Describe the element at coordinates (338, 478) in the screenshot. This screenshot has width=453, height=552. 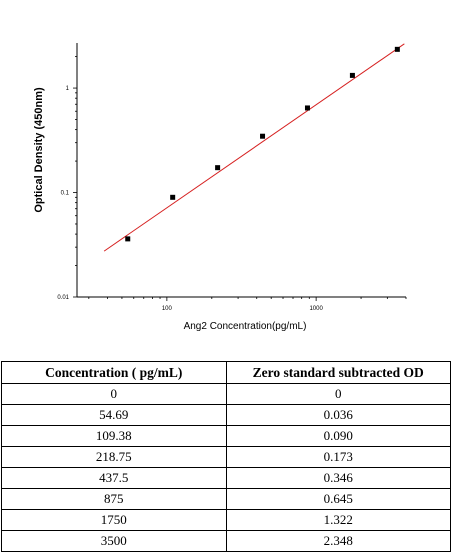
I see `cell-od: 0.346` at that location.